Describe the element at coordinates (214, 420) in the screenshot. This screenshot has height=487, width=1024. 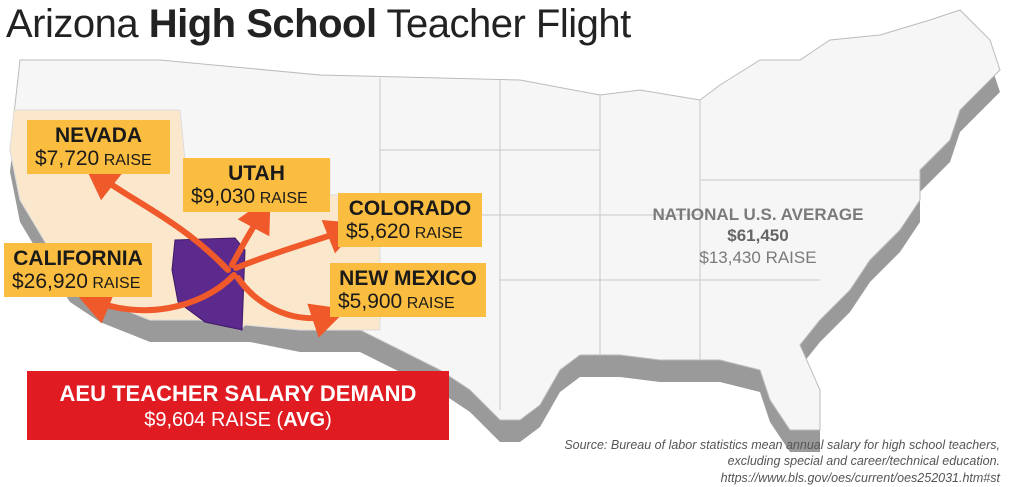
I see `demand-amount: $9,604 RAISE (` at that location.